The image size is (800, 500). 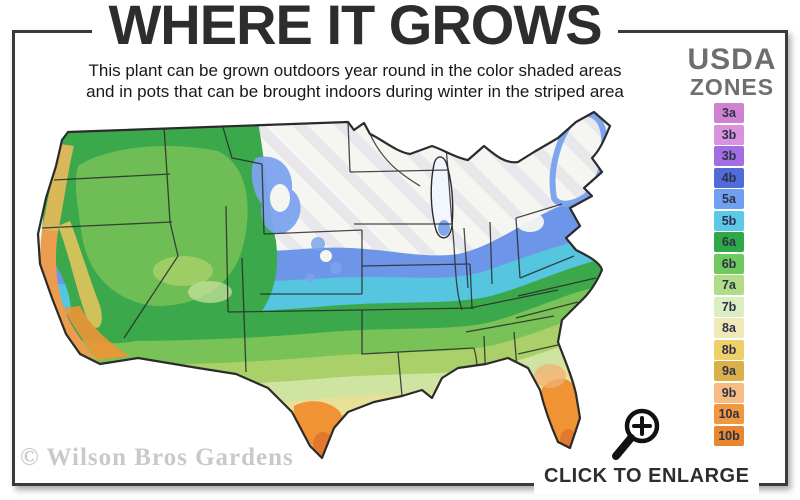 I want to click on zone-chip: 7a, so click(x=729, y=285).